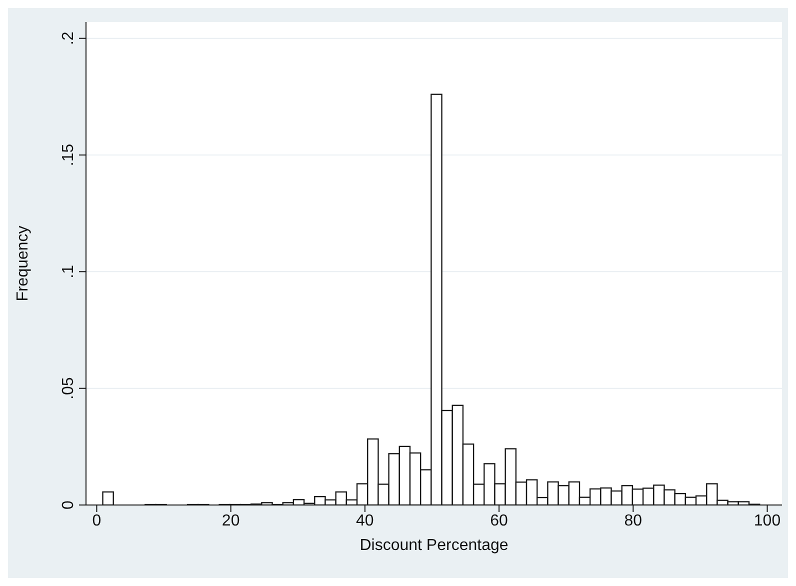  I want to click on y-tick-label: .2, so click(68, 39).